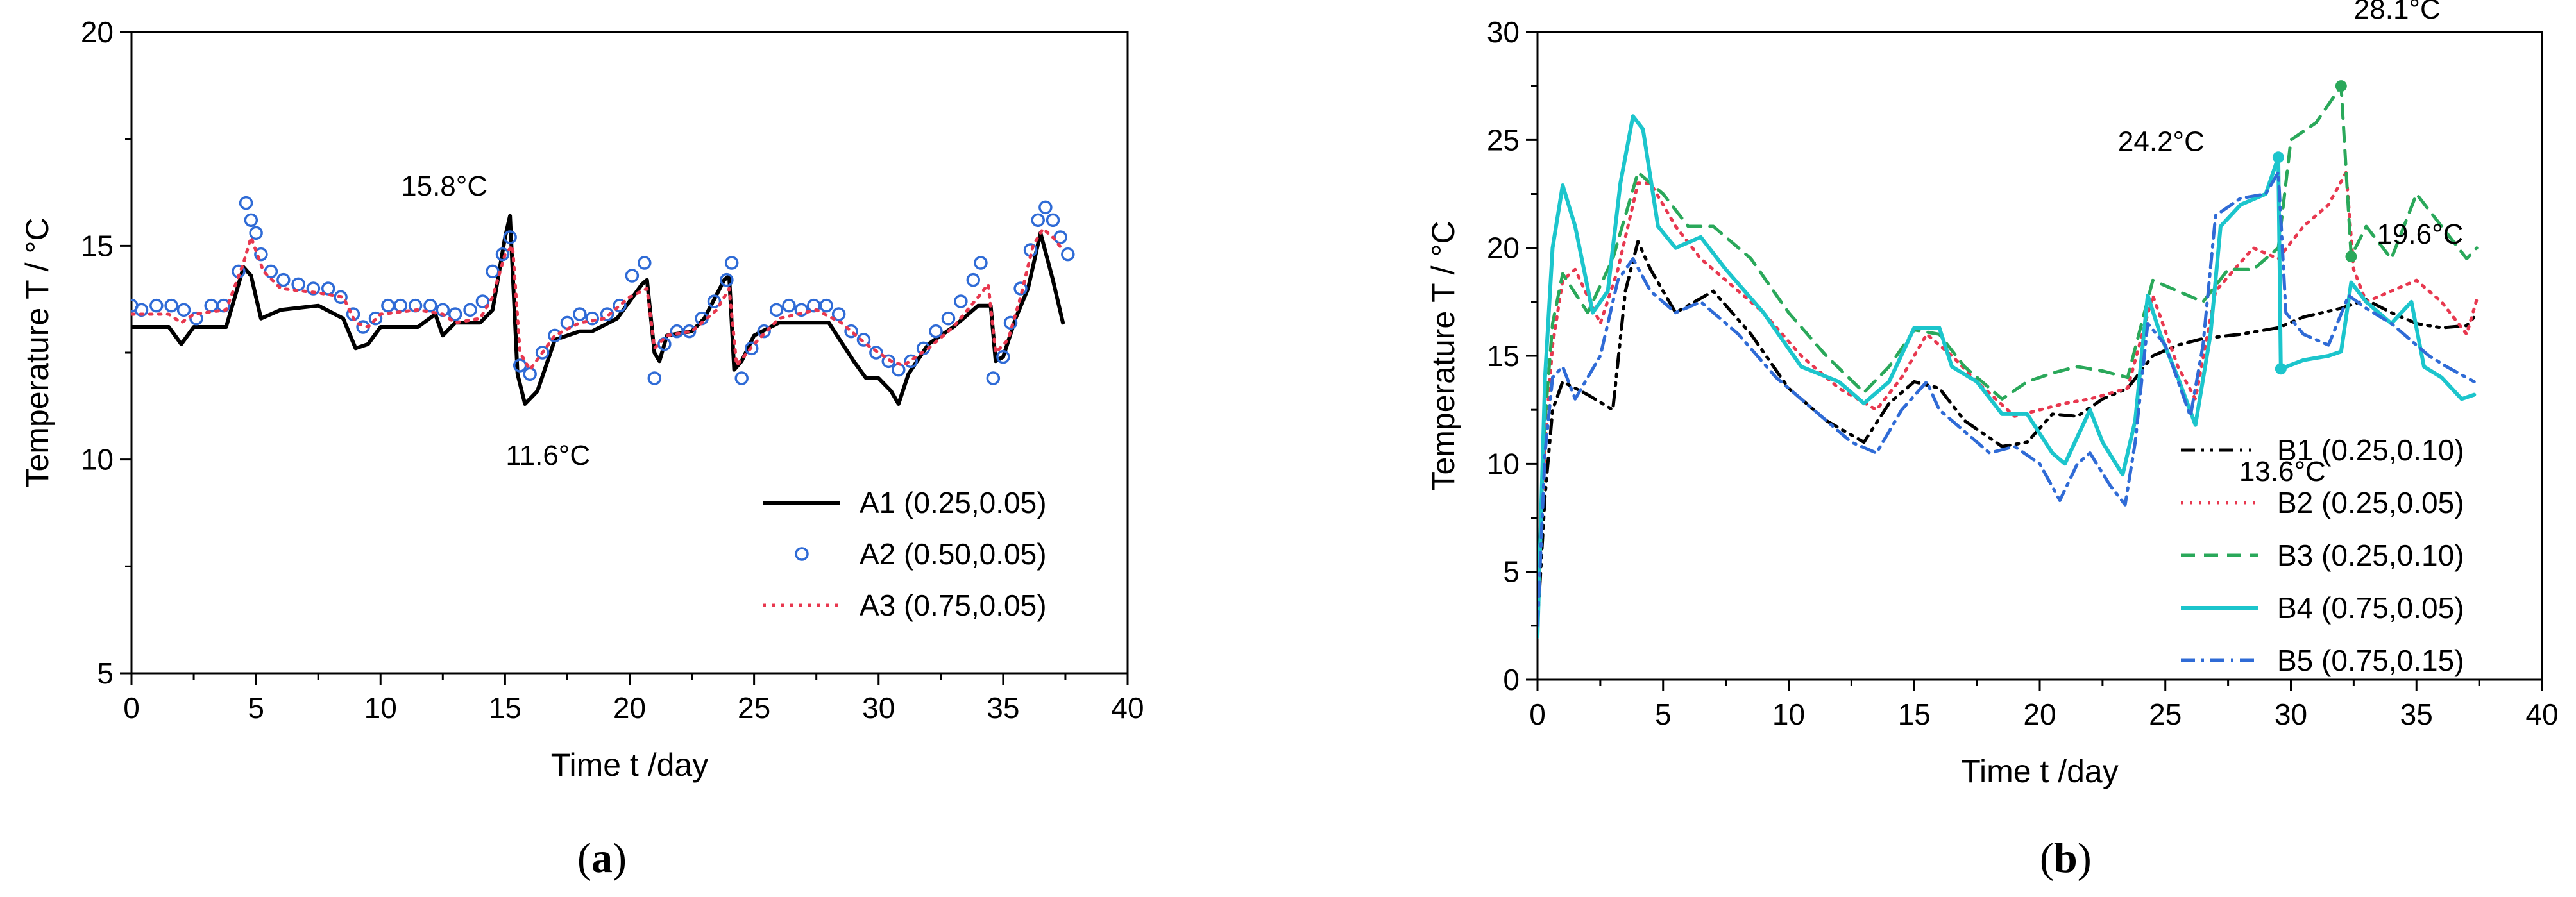 This screenshot has height=897, width=2576. I want to click on legend-label: B2 (0.25,0.05), so click(2370, 502).